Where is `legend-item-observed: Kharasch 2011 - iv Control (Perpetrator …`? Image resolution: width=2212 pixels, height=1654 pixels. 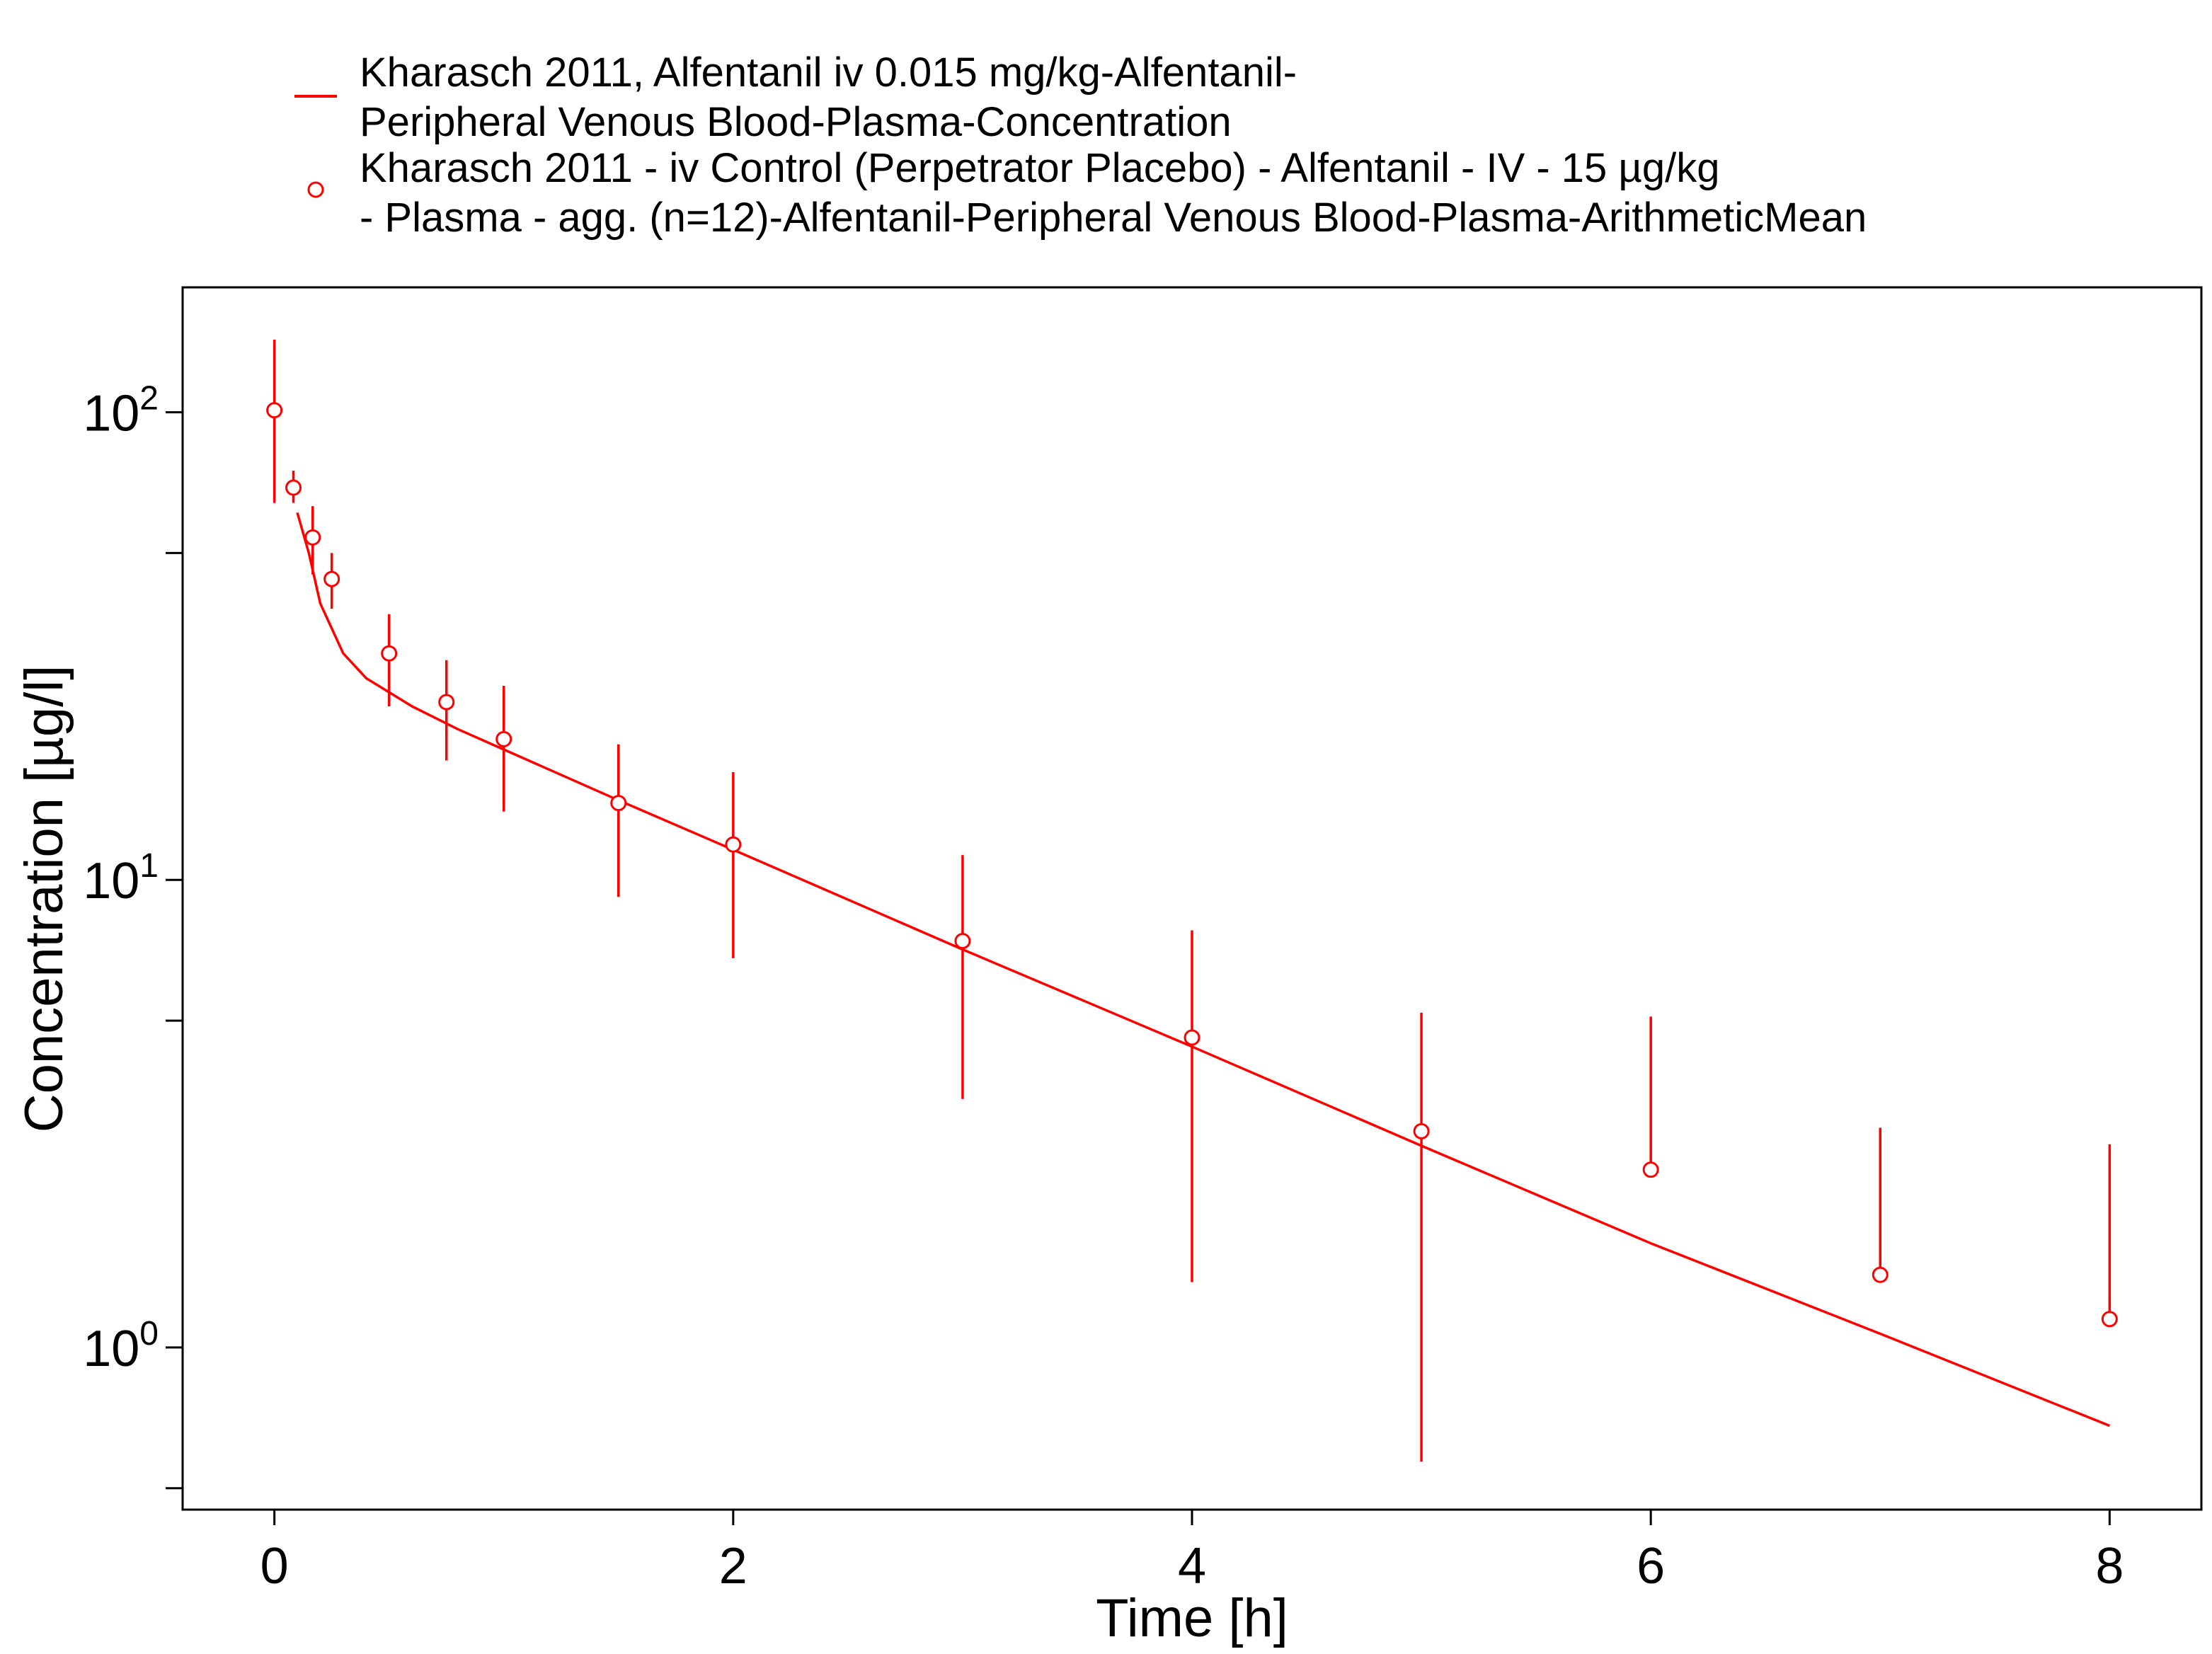
legend-item-observed: Kharasch 2011 - iv Control (Perpetrator … is located at coordinates (1087, 193).